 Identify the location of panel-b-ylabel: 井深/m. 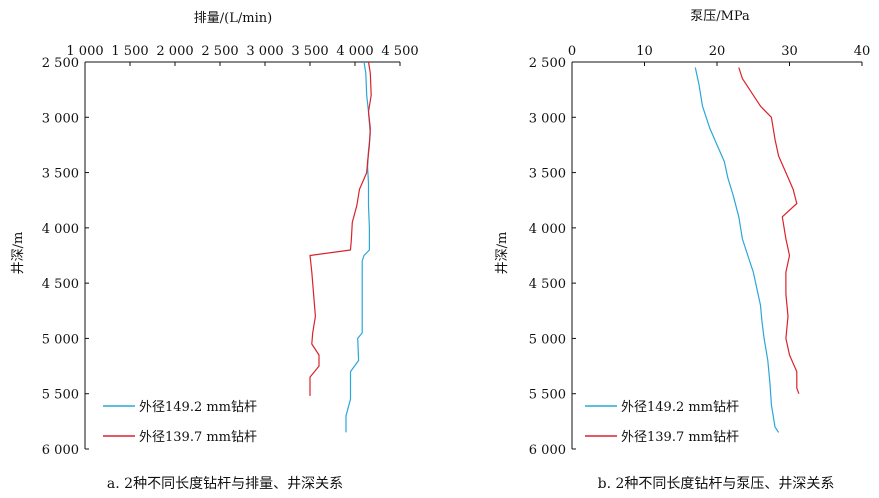
(502, 253).